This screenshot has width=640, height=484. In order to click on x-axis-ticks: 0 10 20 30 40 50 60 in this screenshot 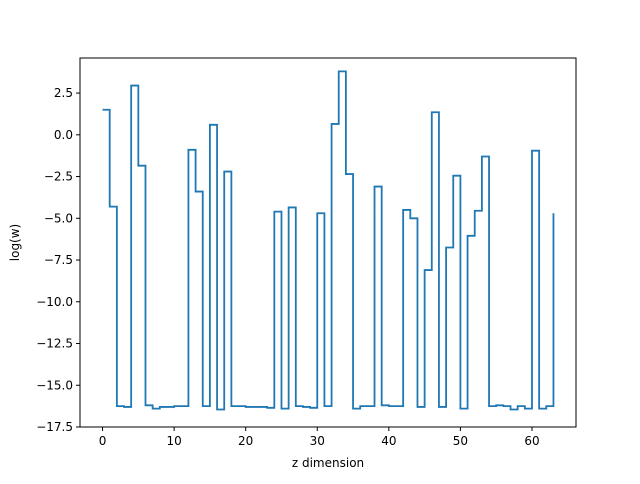, I will do `click(319, 437)`.